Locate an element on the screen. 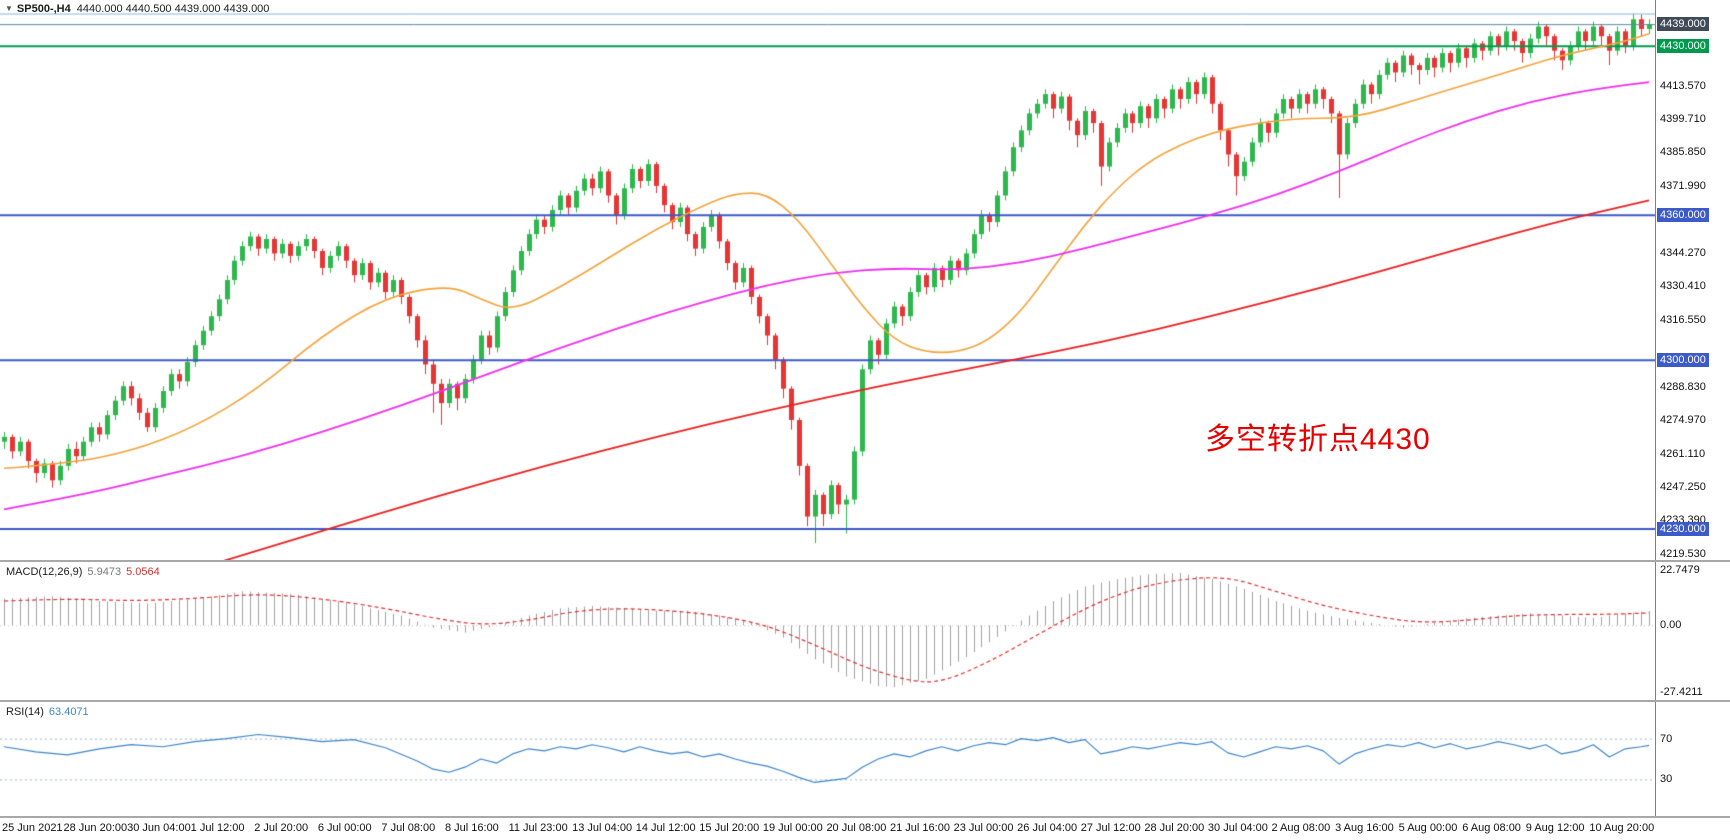 The width and height of the screenshot is (1730, 840). price-axis-label: 4316.550 is located at coordinates (1683, 319).